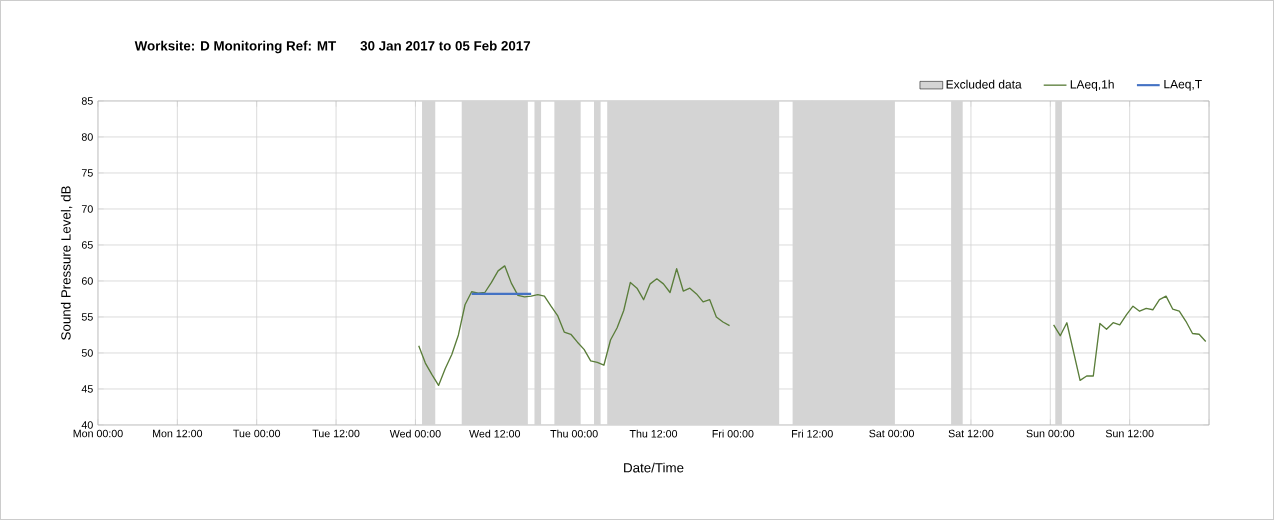  Describe the element at coordinates (1050, 433) in the screenshot. I see `x-tick-label: Sun 00:00` at that location.